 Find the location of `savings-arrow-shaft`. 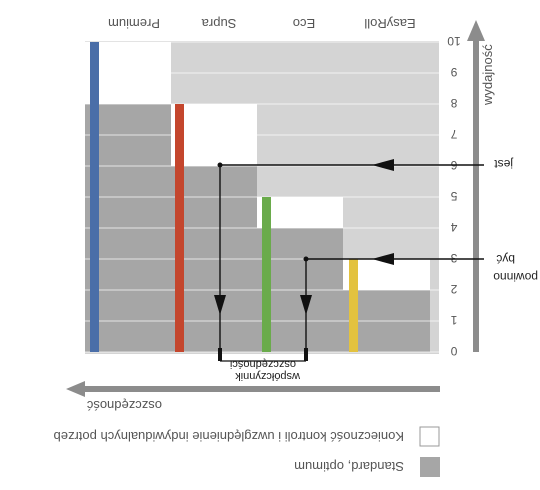

savings-arrow-shaft is located at coordinates (262, 389).